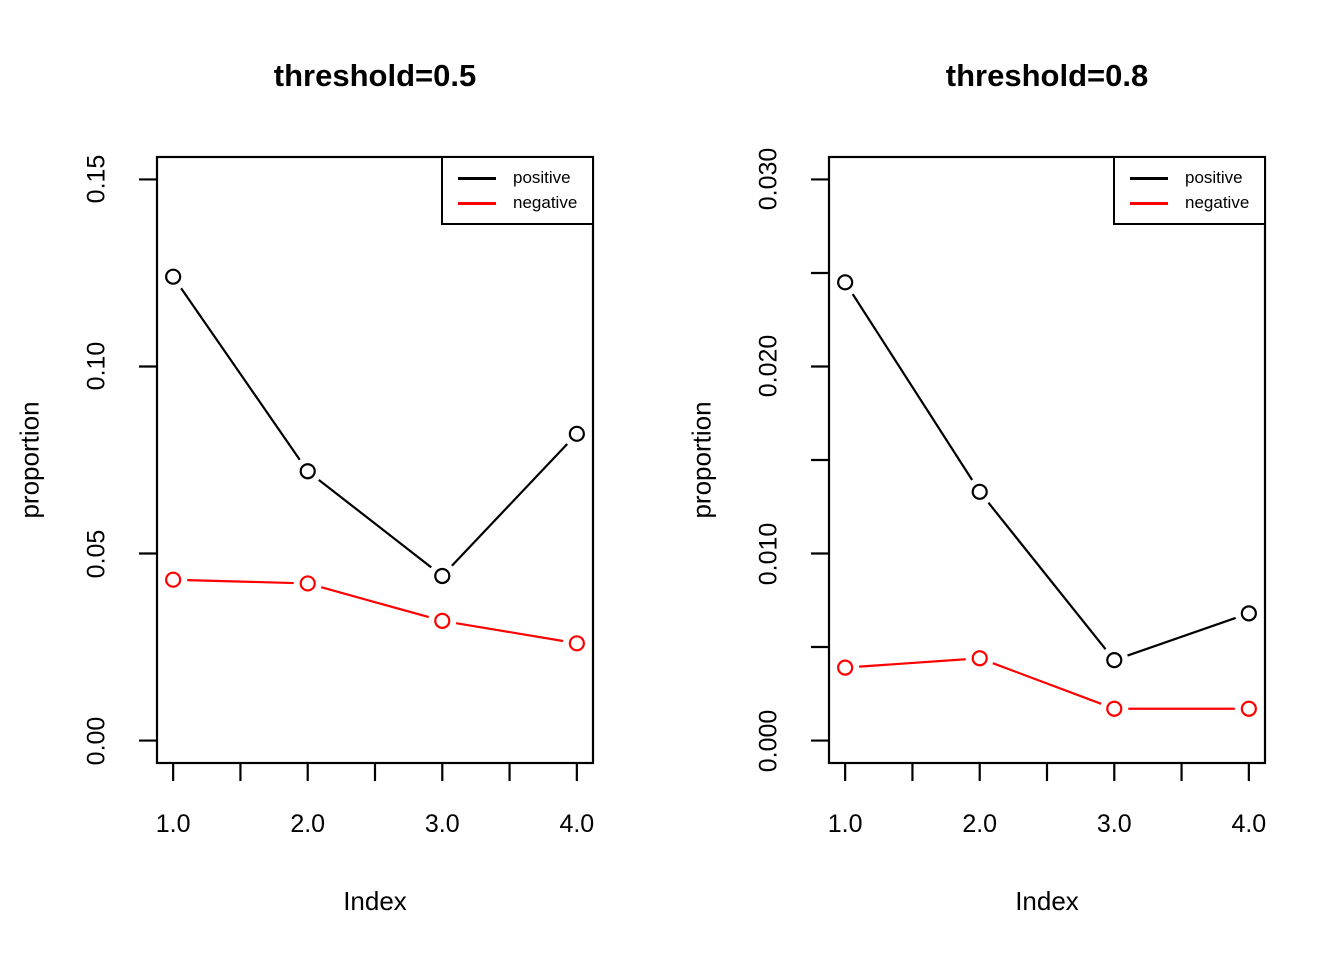 This screenshot has height=960, width=1344. I want to click on y-tick-label: 0.000, so click(768, 740).